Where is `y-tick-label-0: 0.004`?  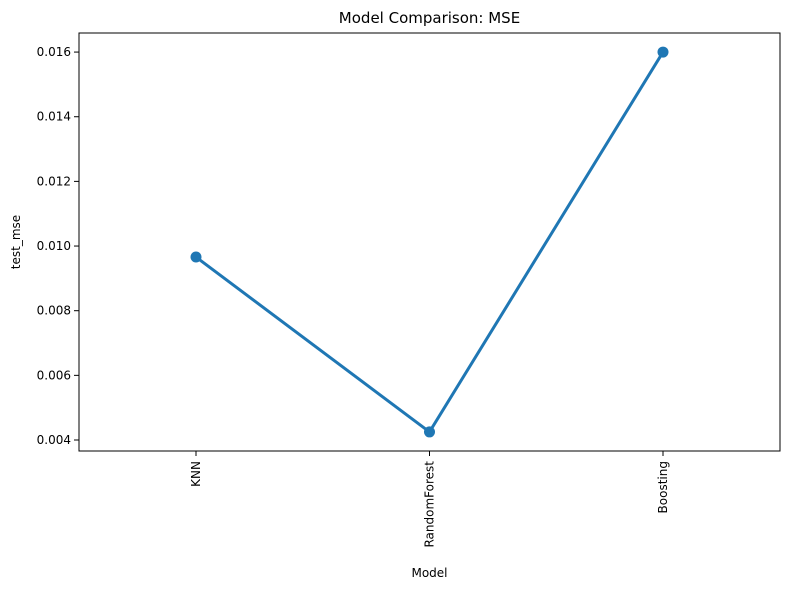
y-tick-label-0: 0.004 is located at coordinates (54, 440).